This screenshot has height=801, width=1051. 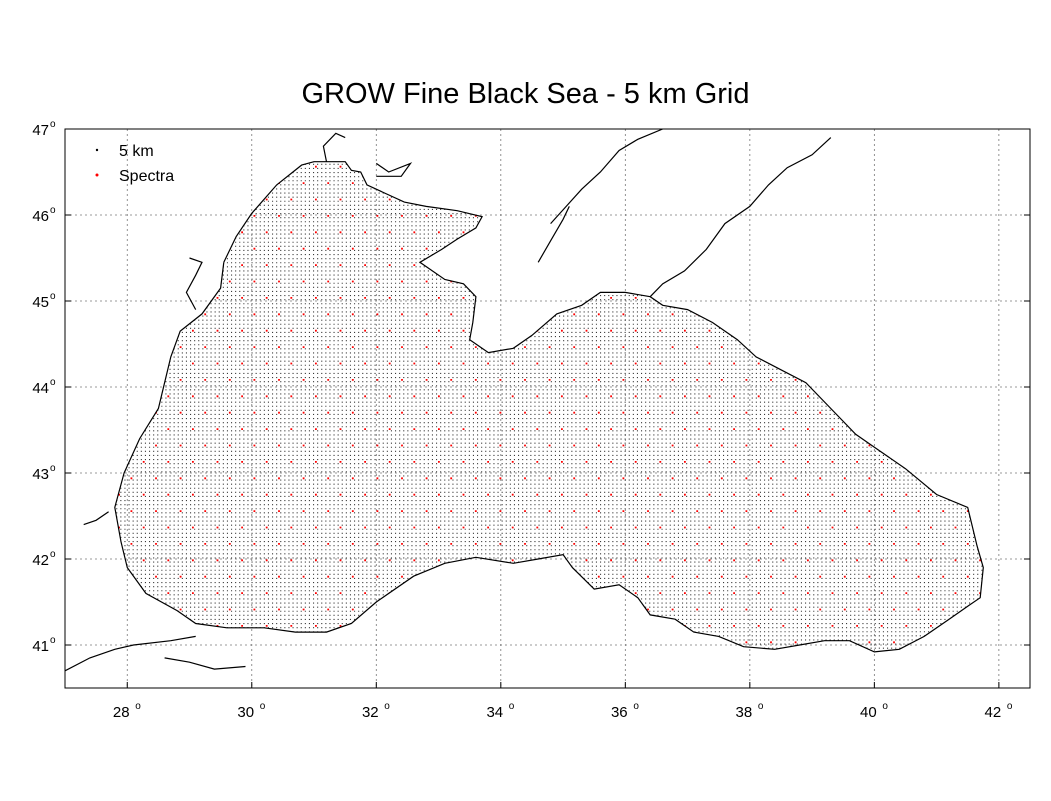 What do you see at coordinates (121, 712) in the screenshot?
I see `x-tick-label: 28` at bounding box center [121, 712].